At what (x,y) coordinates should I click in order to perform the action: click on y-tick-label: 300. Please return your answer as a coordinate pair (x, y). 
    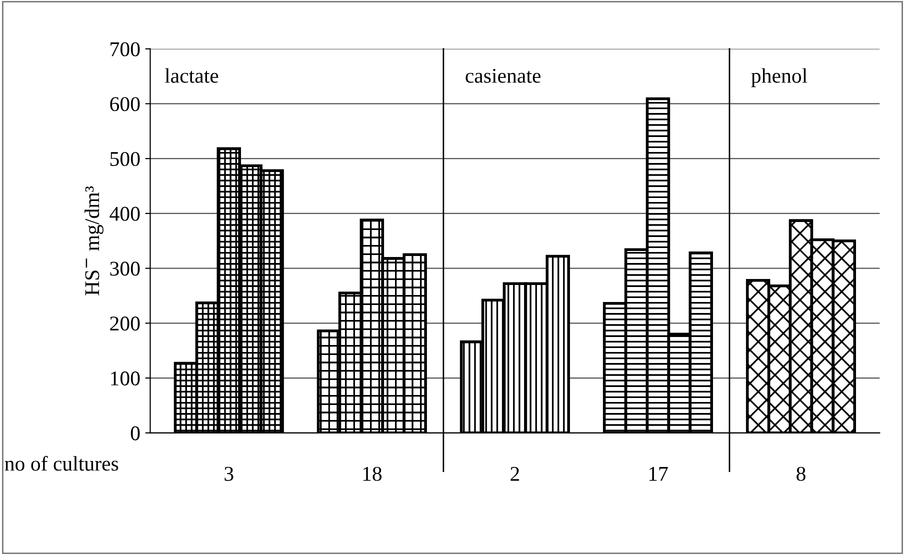
    Looking at the image, I should click on (125, 269).